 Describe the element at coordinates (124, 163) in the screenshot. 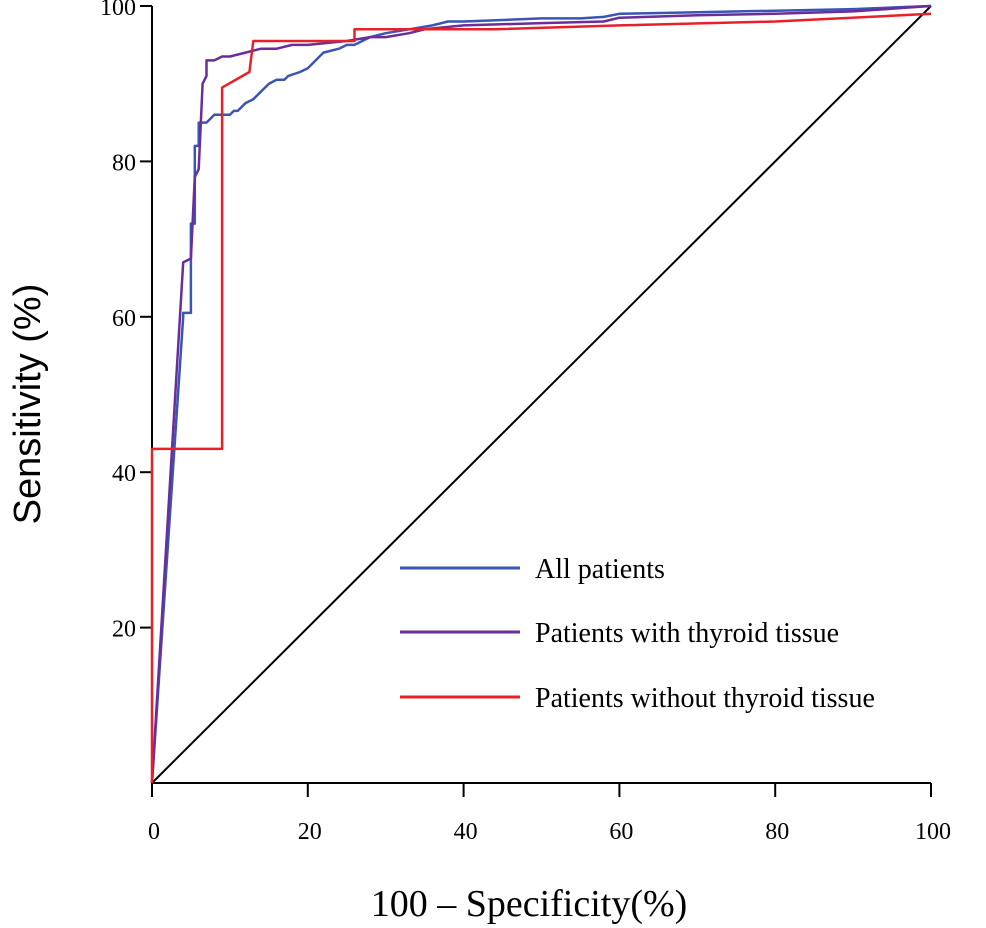

I see `y-tick-label: 80` at that location.